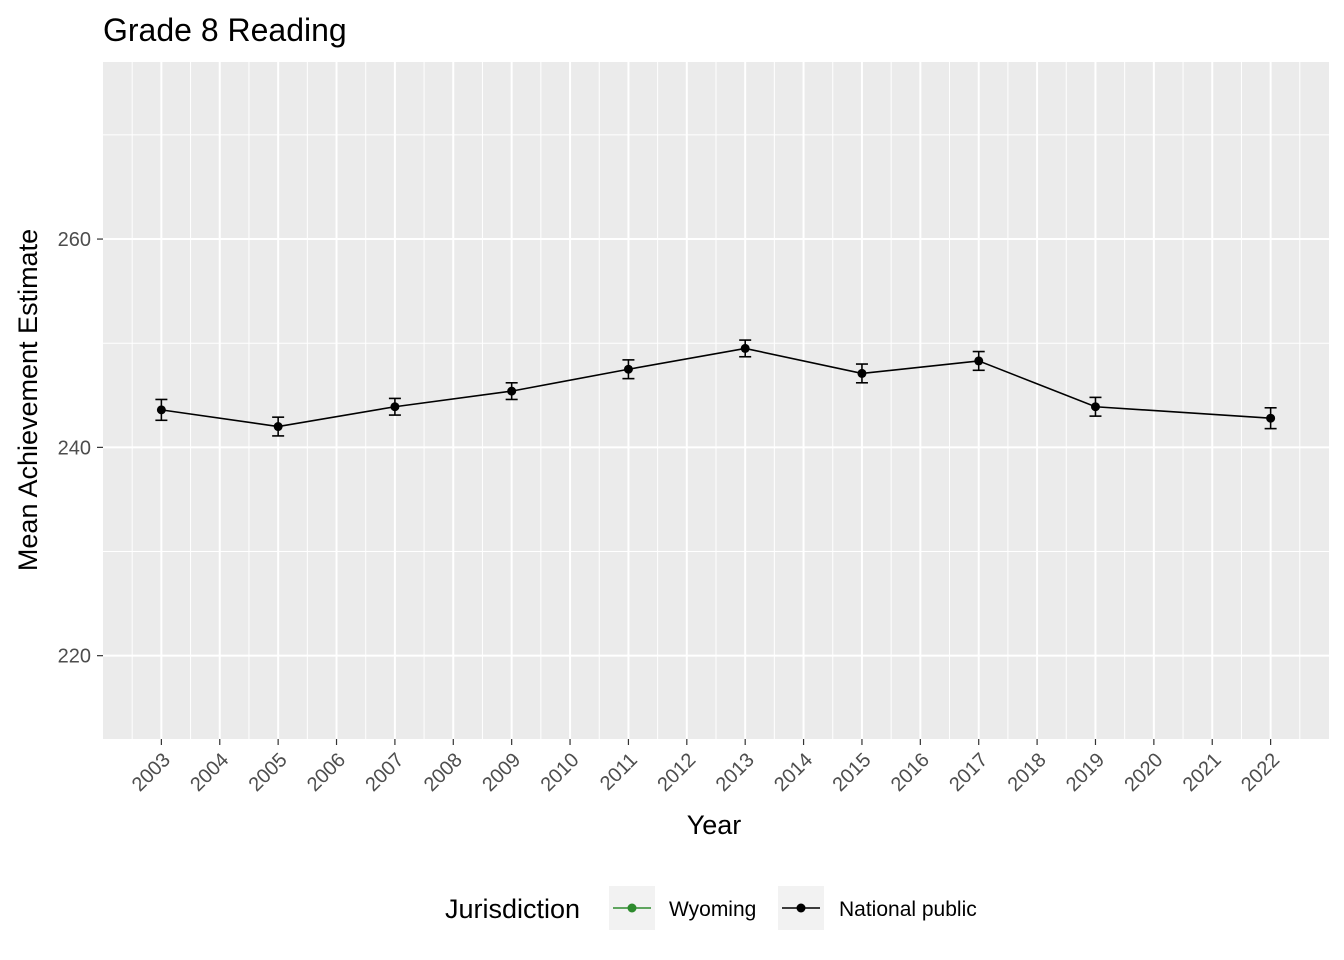 This screenshot has height=960, width=1344. I want to click on series-layer, so click(716, 388).